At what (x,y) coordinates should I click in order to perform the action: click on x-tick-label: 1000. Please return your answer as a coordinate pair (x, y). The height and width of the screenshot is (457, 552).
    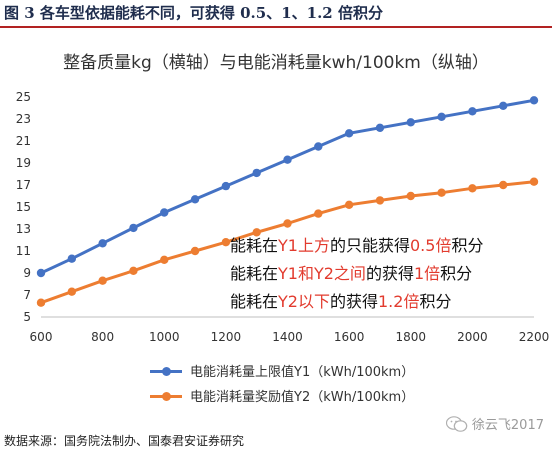
    Looking at the image, I should click on (164, 337).